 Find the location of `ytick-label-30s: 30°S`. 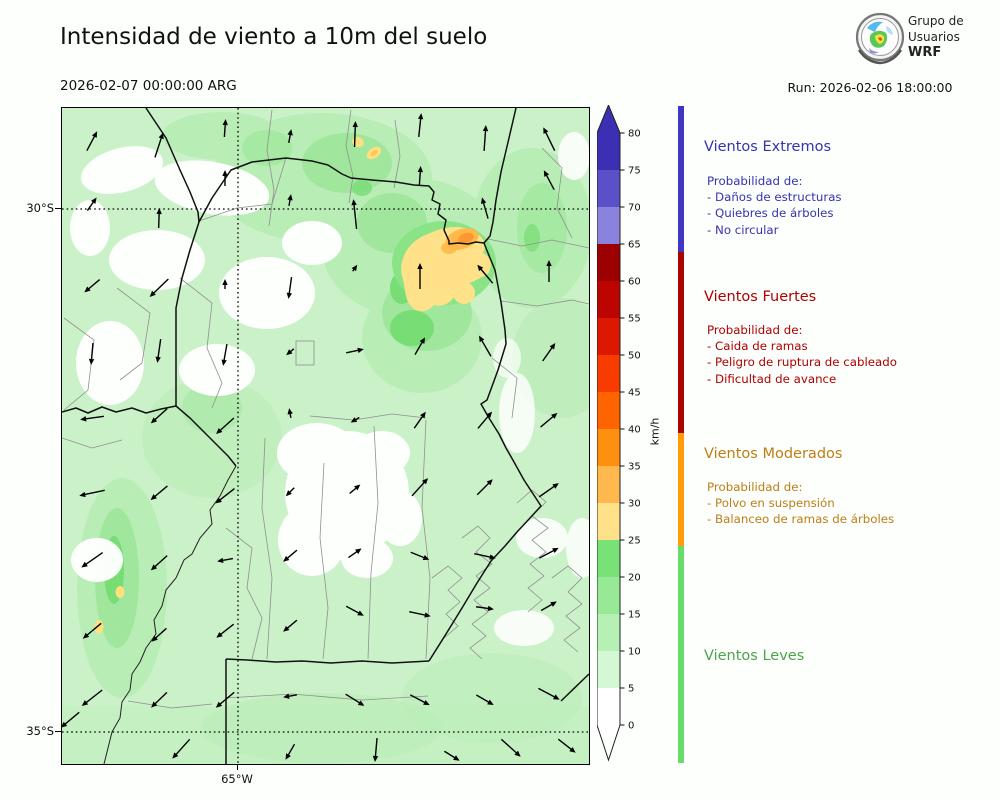

ytick-label-30s: 30°S is located at coordinates (40, 208).